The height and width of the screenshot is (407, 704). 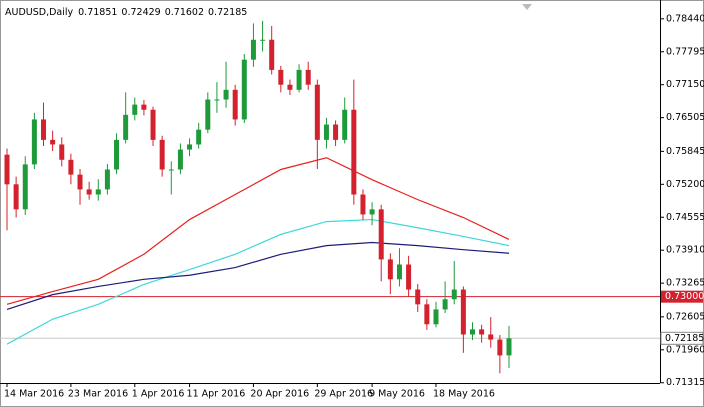 What do you see at coordinates (685, 382) in the screenshot?
I see `y-tick-label: 0.71315` at bounding box center [685, 382].